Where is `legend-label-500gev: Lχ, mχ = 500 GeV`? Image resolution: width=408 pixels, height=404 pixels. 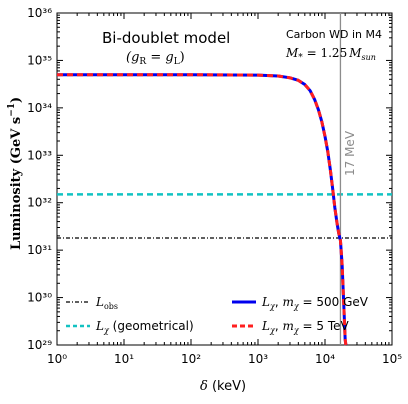 legend-label-500gev: Lχ, mχ = 500 GeV is located at coordinates (315, 303).